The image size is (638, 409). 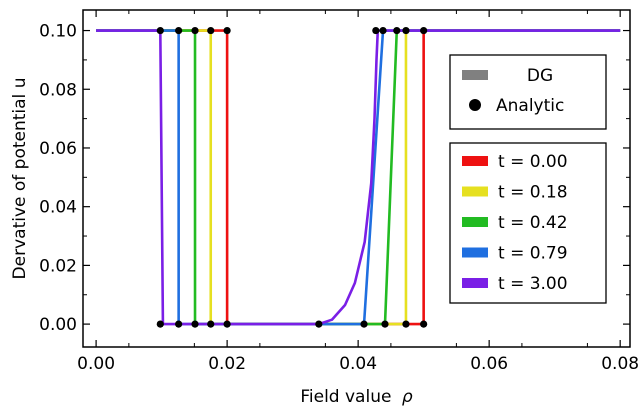 I want to click on legend-time: t = 0.00 t = 0.18 t = 0.42 t = 0.79 t = 3.00, so click(x=528, y=223).